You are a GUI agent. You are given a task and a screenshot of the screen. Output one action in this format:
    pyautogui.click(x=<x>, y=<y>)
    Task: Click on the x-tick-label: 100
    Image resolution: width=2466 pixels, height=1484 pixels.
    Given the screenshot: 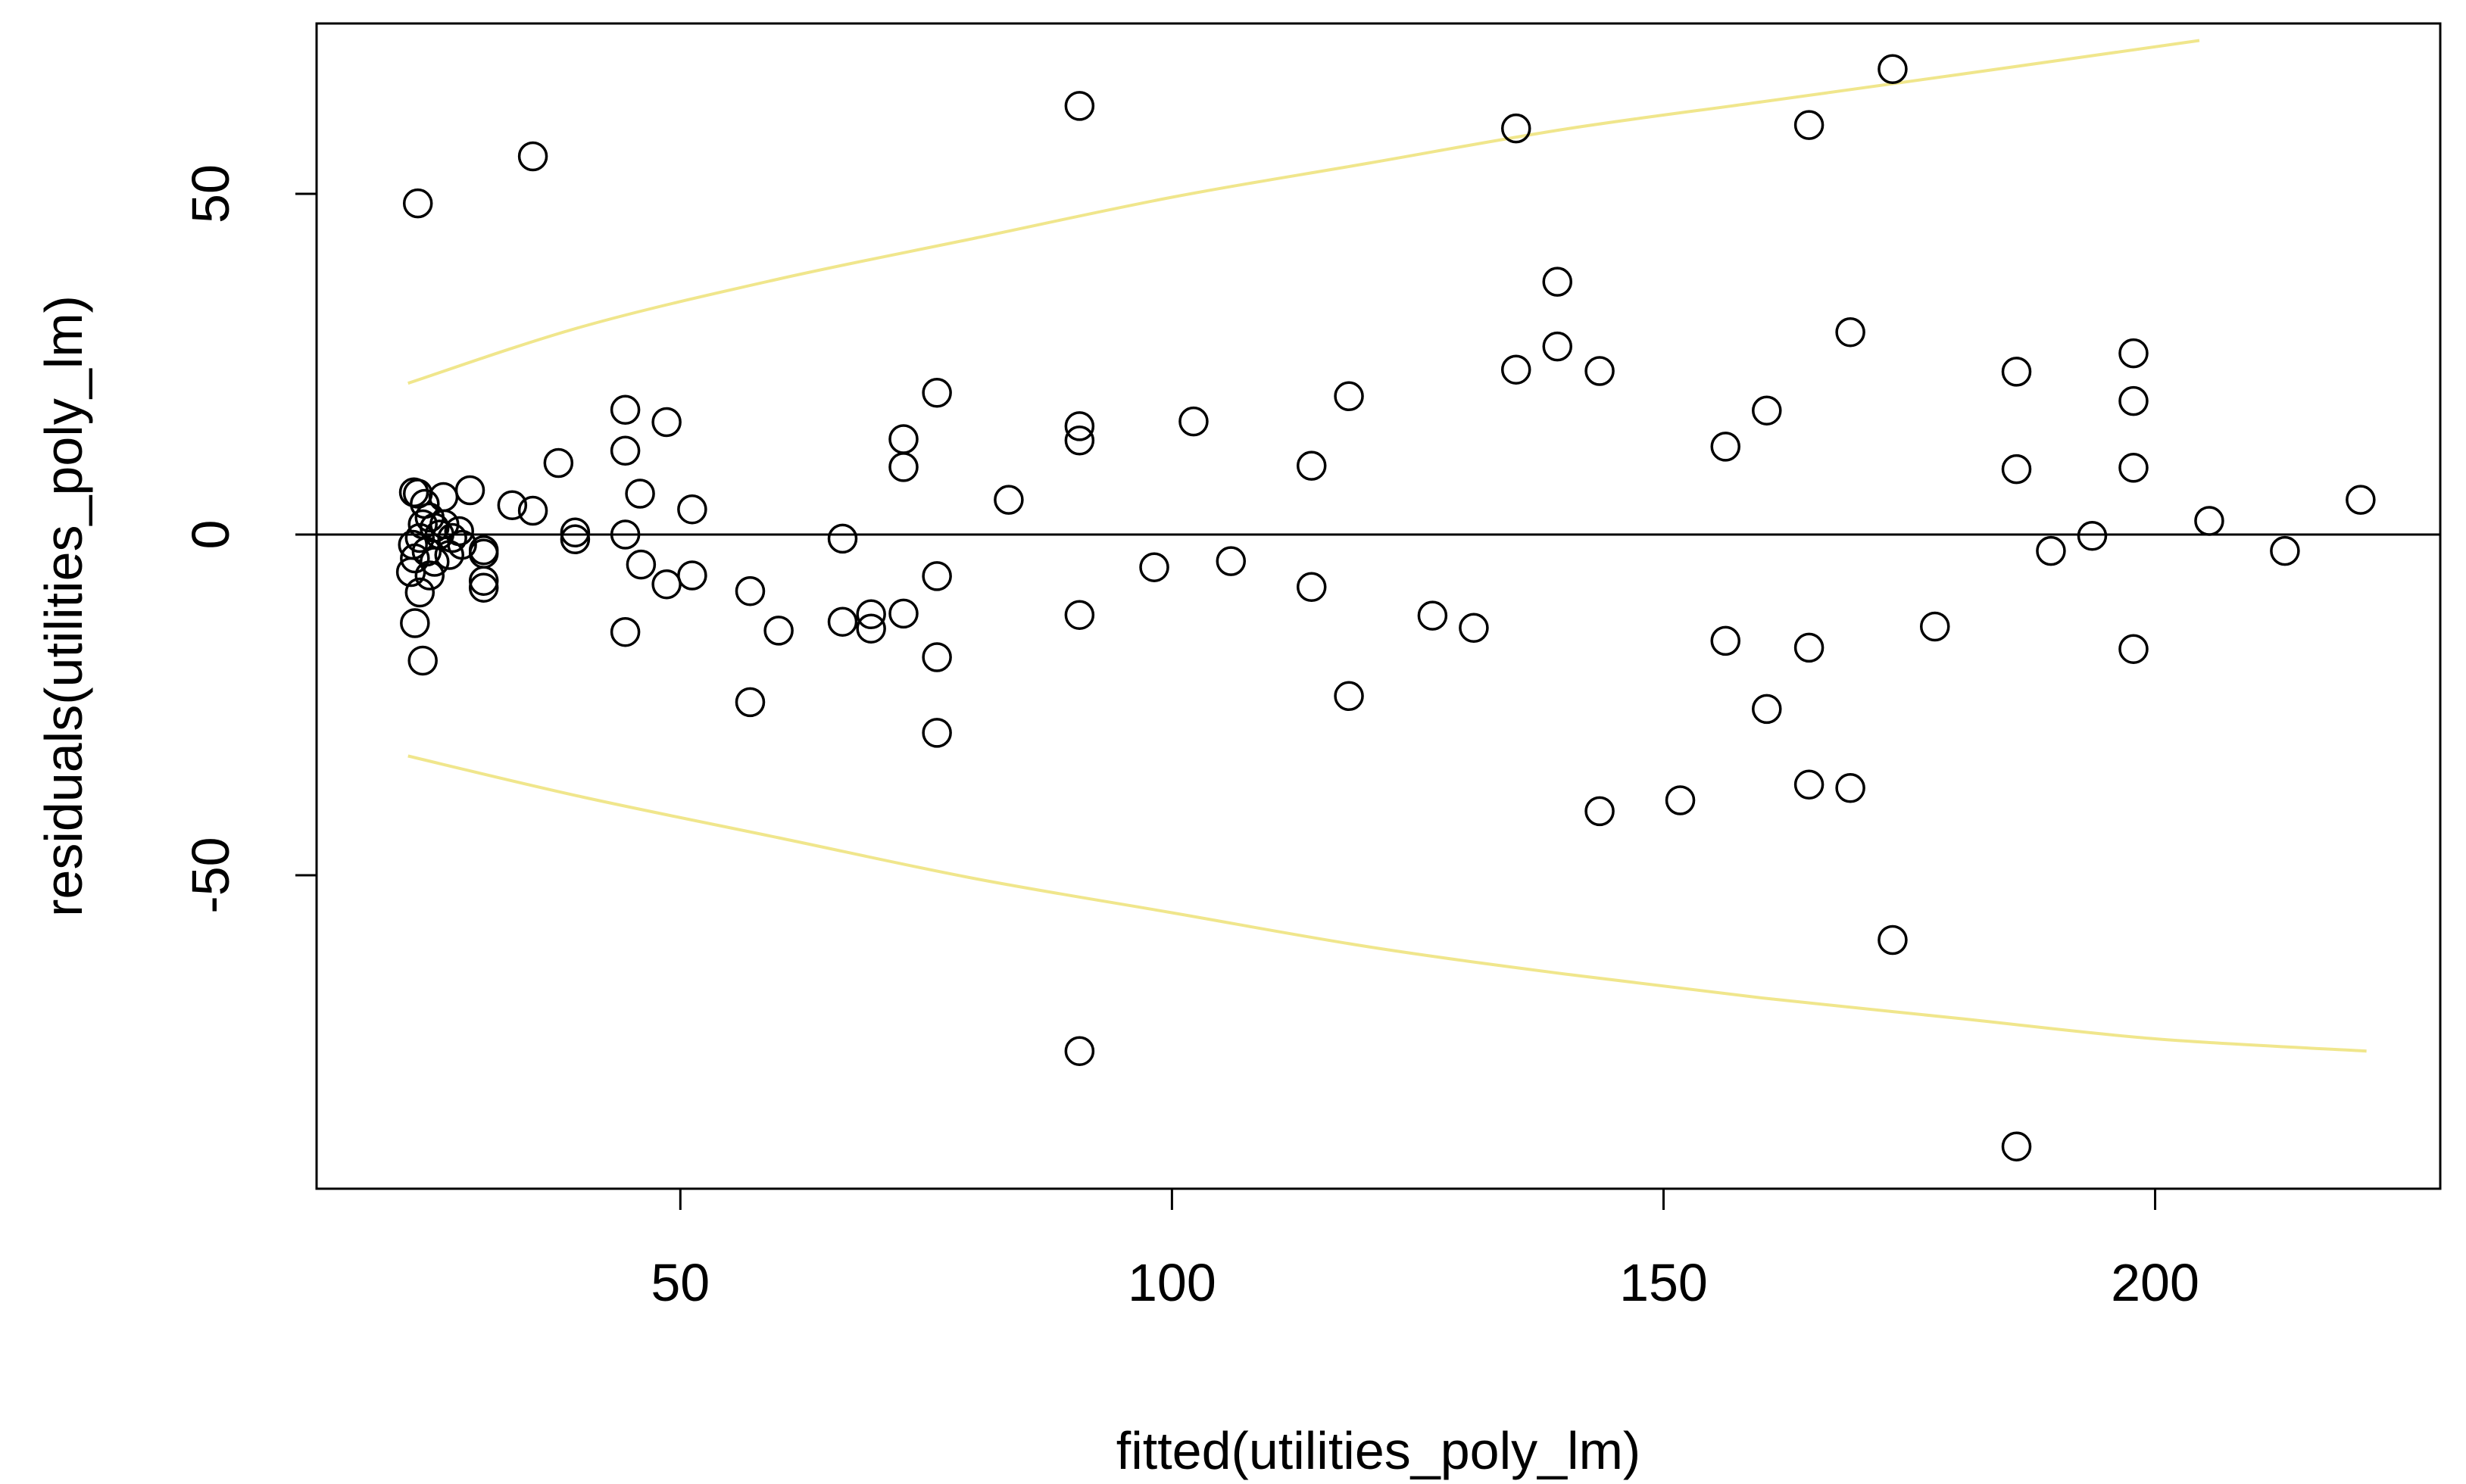 What is the action you would take?
    pyautogui.click(x=1172, y=1282)
    